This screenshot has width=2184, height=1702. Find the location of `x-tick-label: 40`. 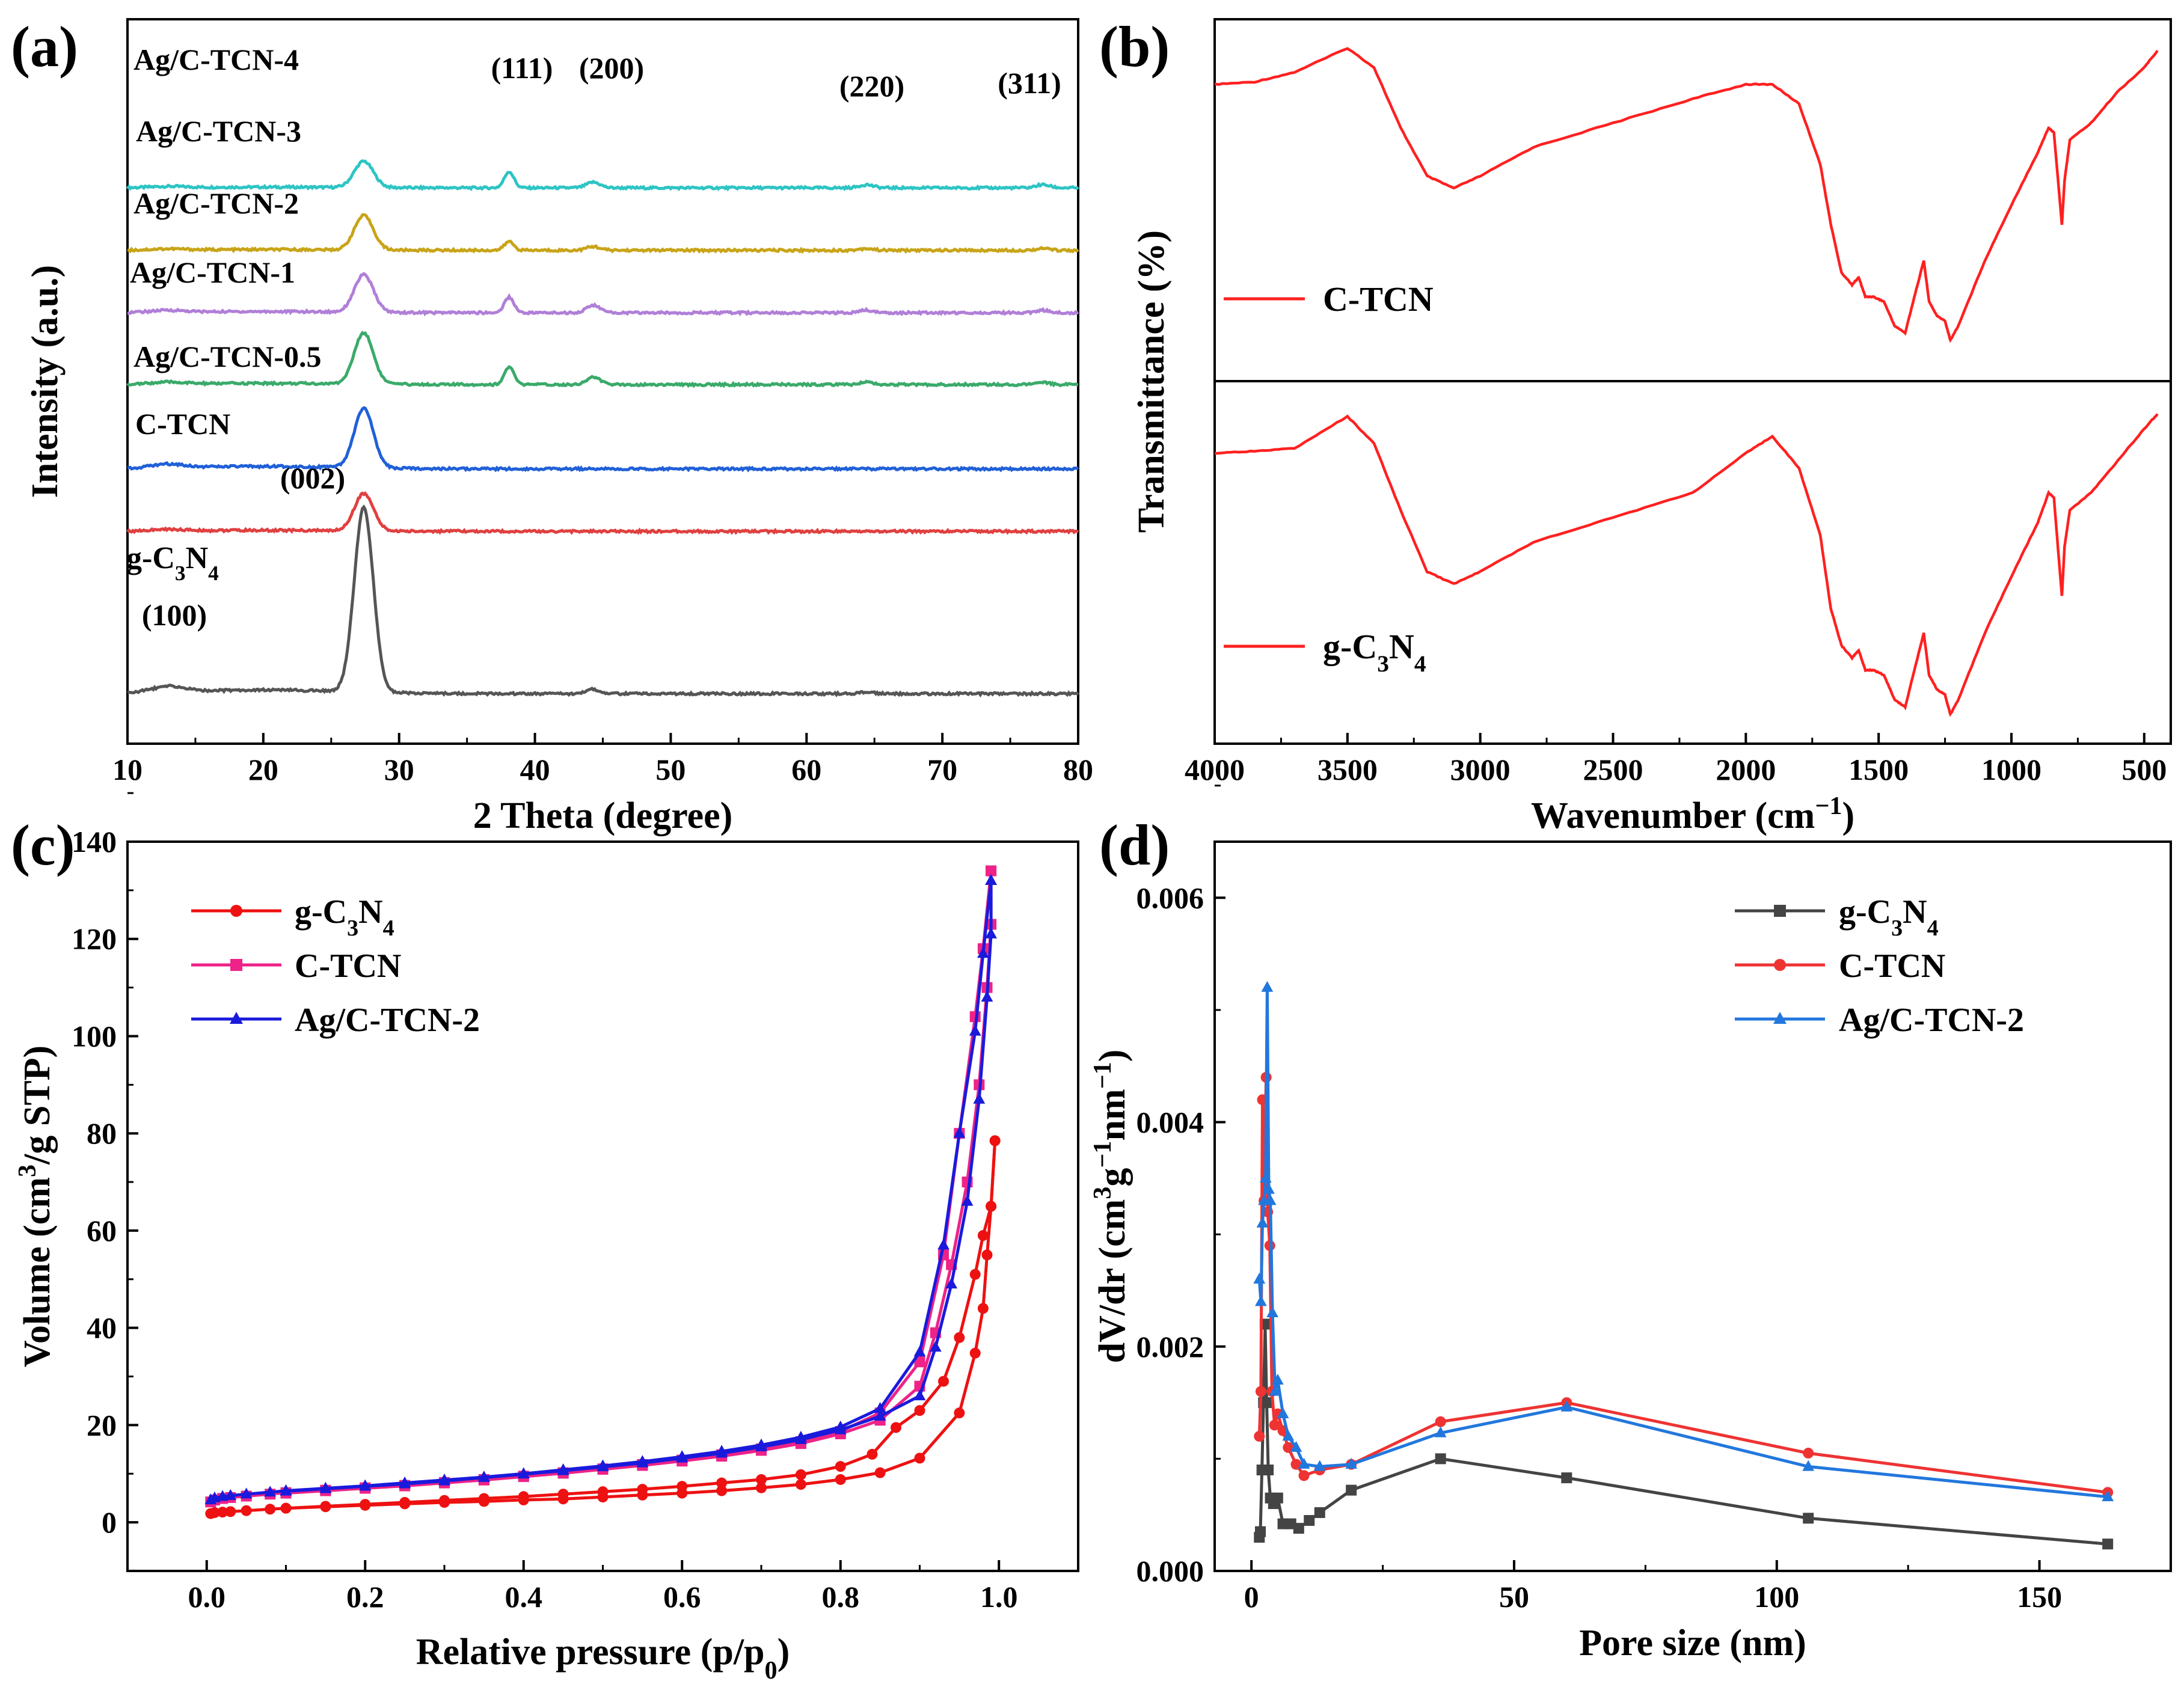

x-tick-label: 40 is located at coordinates (535, 769).